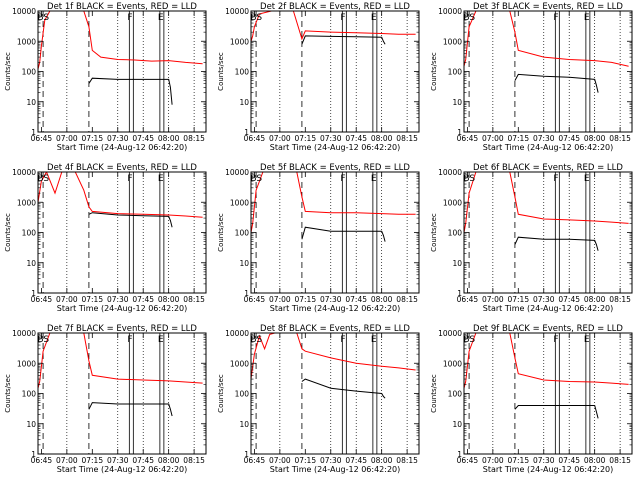 Image resolution: width=640 pixels, height=480 pixels. Describe the element at coordinates (548, 7) in the screenshot. I see `panel-title: Det 3f BLACK = Events, RED = LLD` at that location.